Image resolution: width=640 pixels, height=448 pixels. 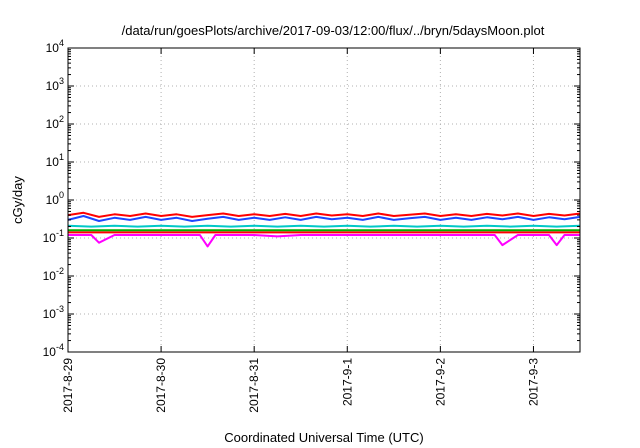 I want to click on x-tick-label: 2017-8-29, so click(x=68, y=385).